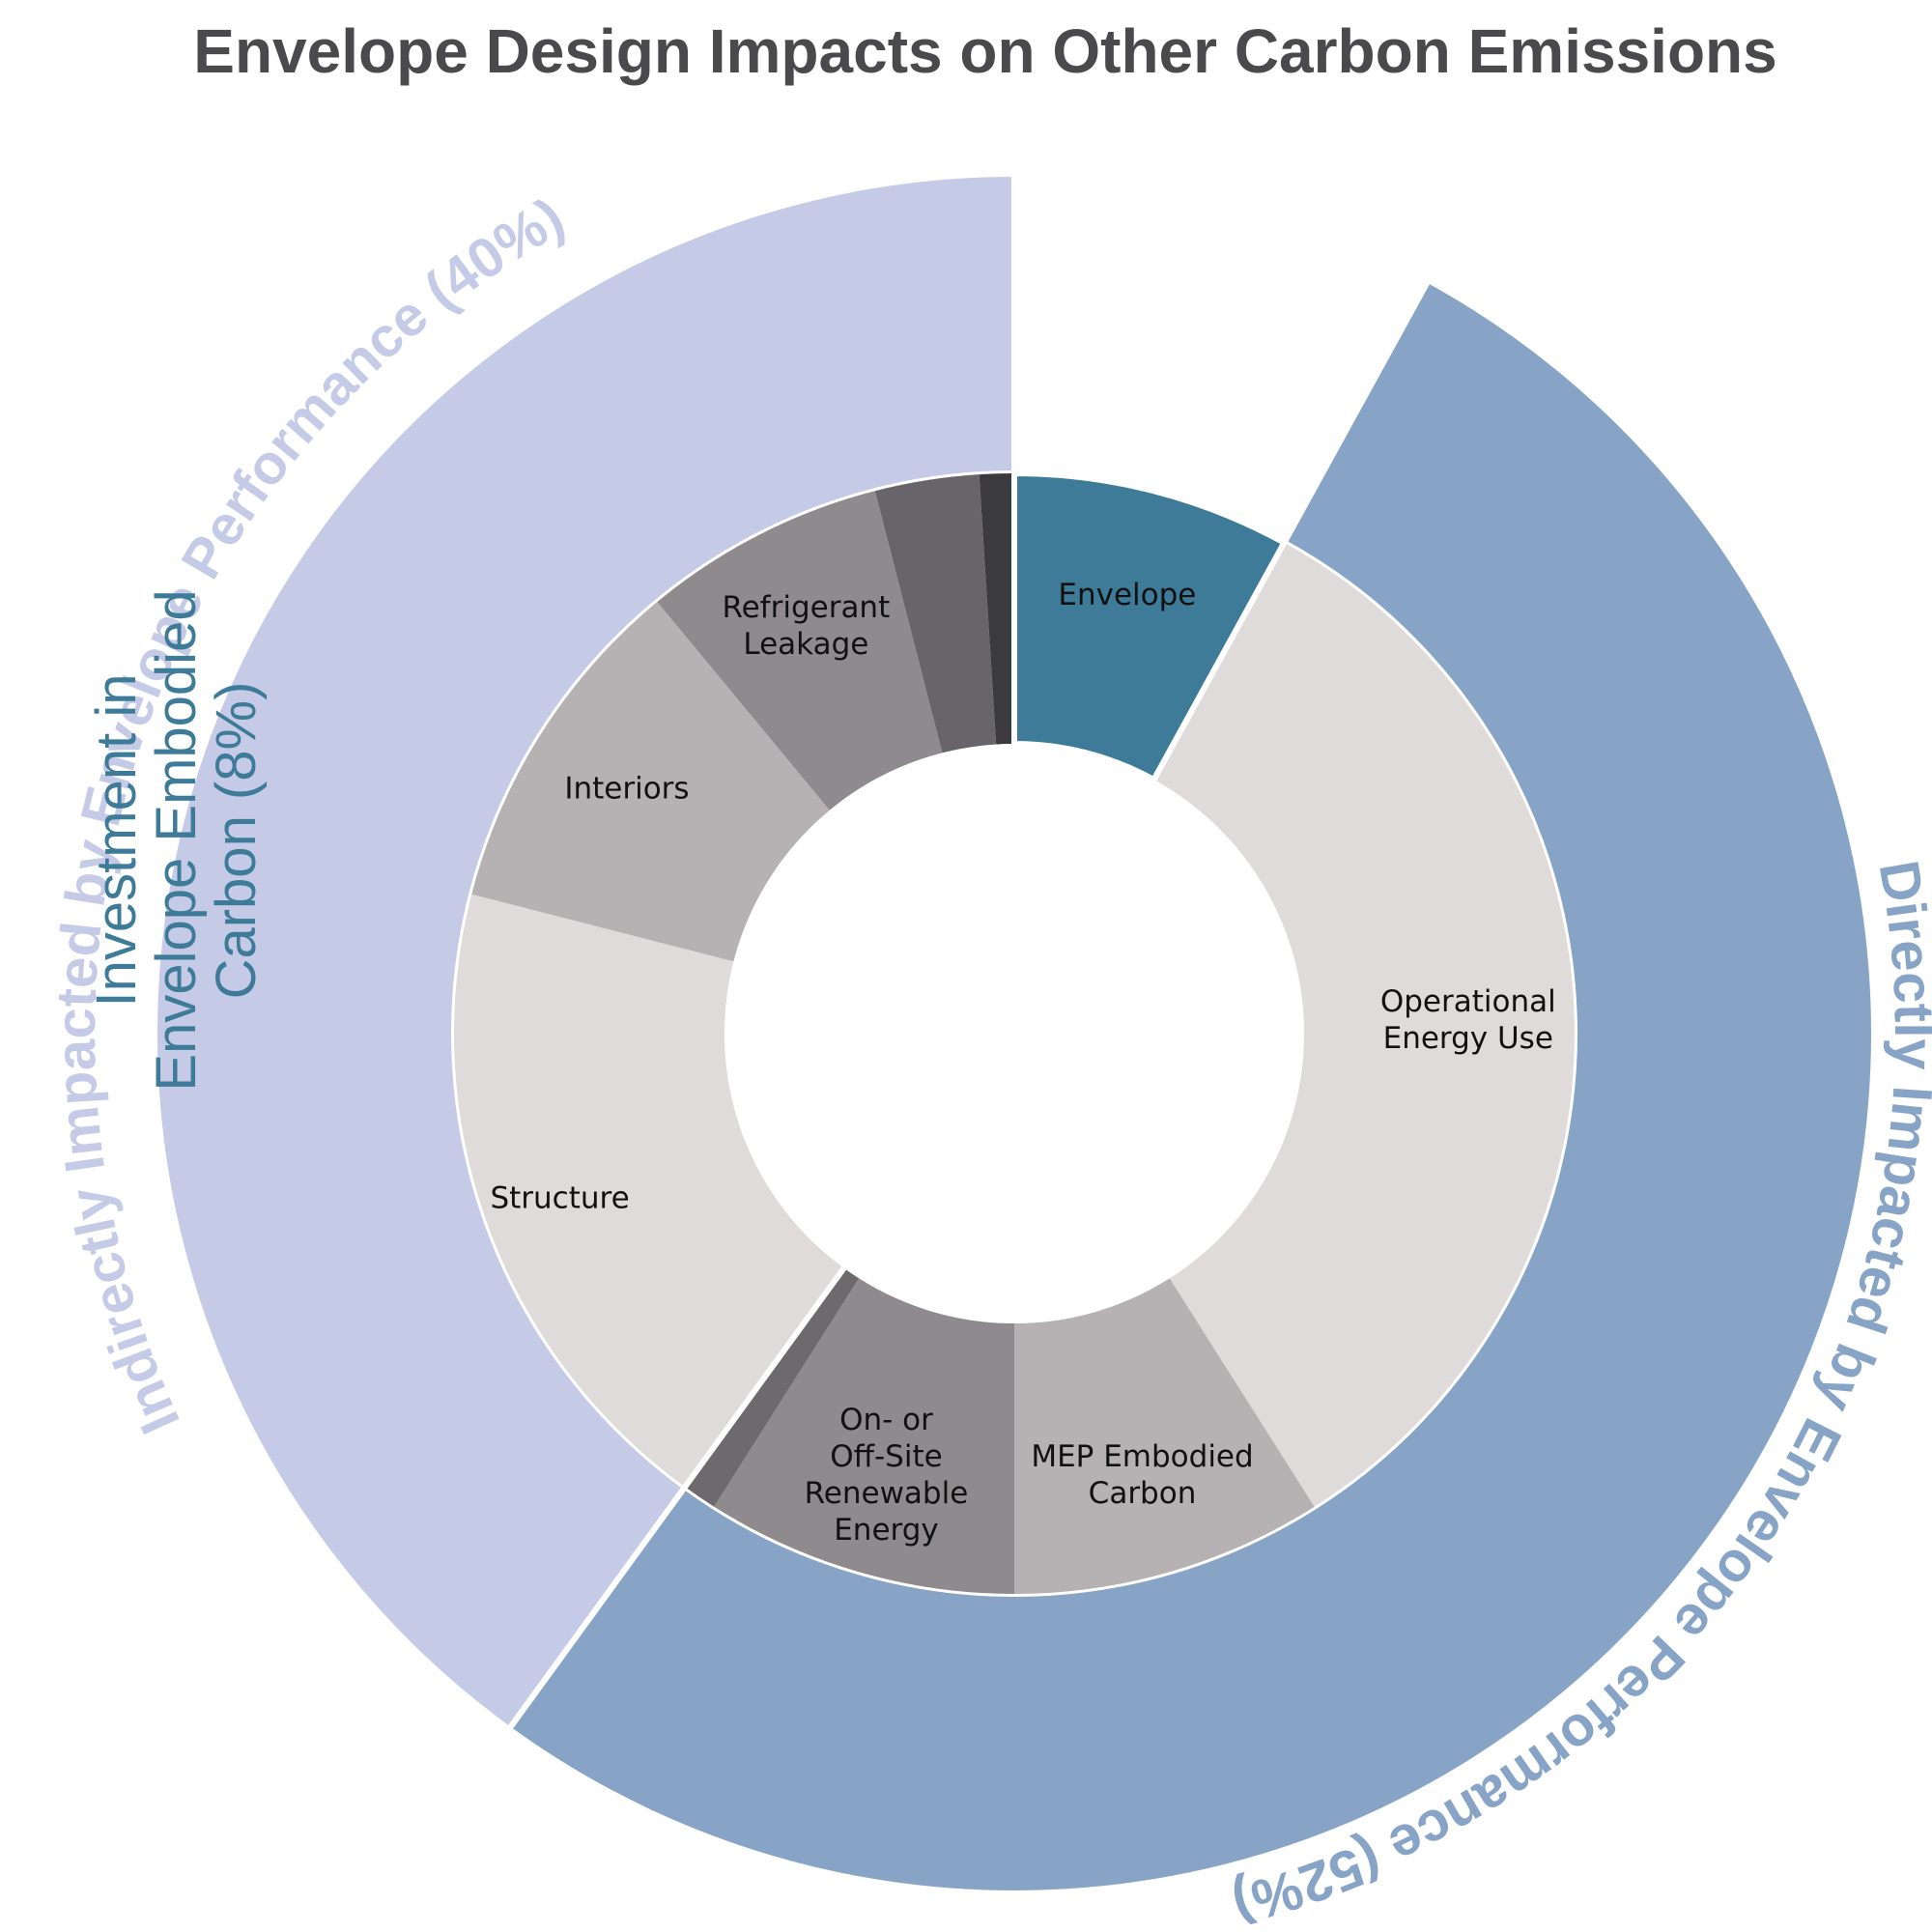  What do you see at coordinates (1164, 1436) in the screenshot?
I see `inner-slice-mep-embodied-carbon` at bounding box center [1164, 1436].